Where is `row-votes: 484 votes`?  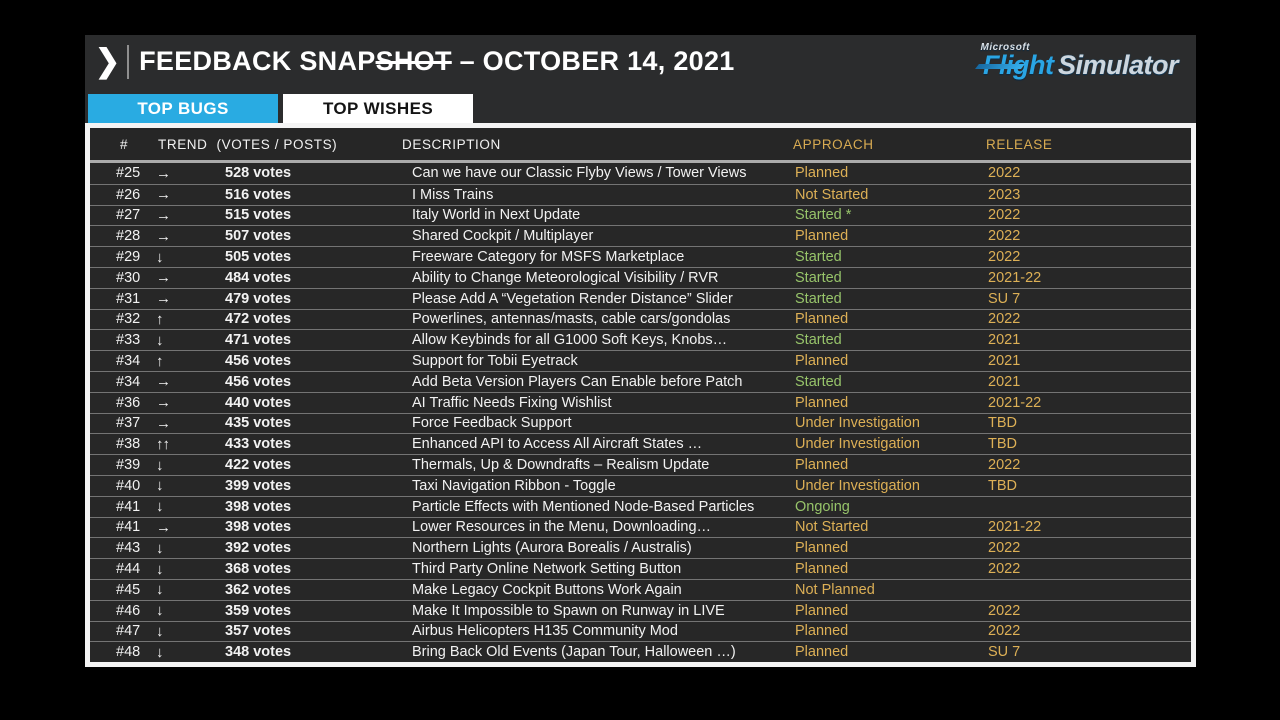
row-votes: 484 votes is located at coordinates (258, 277).